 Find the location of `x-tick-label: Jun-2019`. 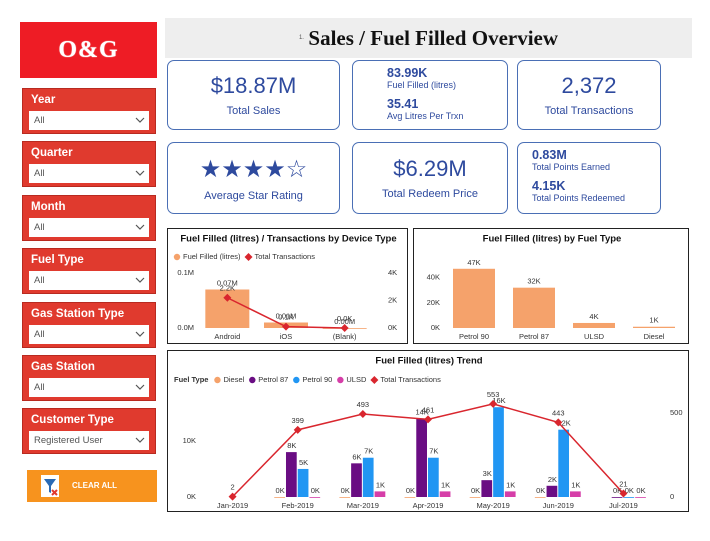

x-tick-label: Jun-2019 is located at coordinates (558, 505).